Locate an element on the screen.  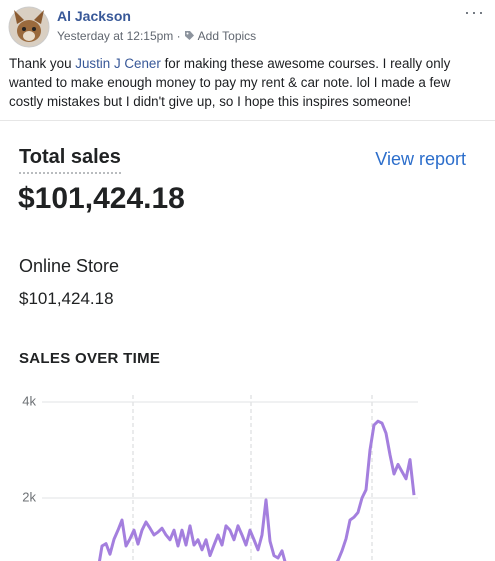
text: Thank you is located at coordinates (42, 63).